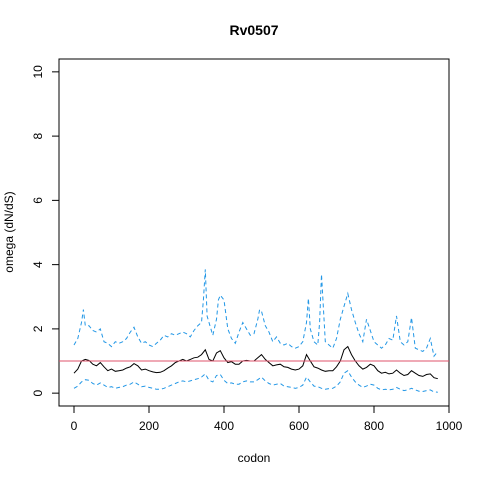 The height and width of the screenshot is (480, 480). What do you see at coordinates (45, 230) in the screenshot?
I see `y-axis: 0 2 4 6 8 10` at bounding box center [45, 230].